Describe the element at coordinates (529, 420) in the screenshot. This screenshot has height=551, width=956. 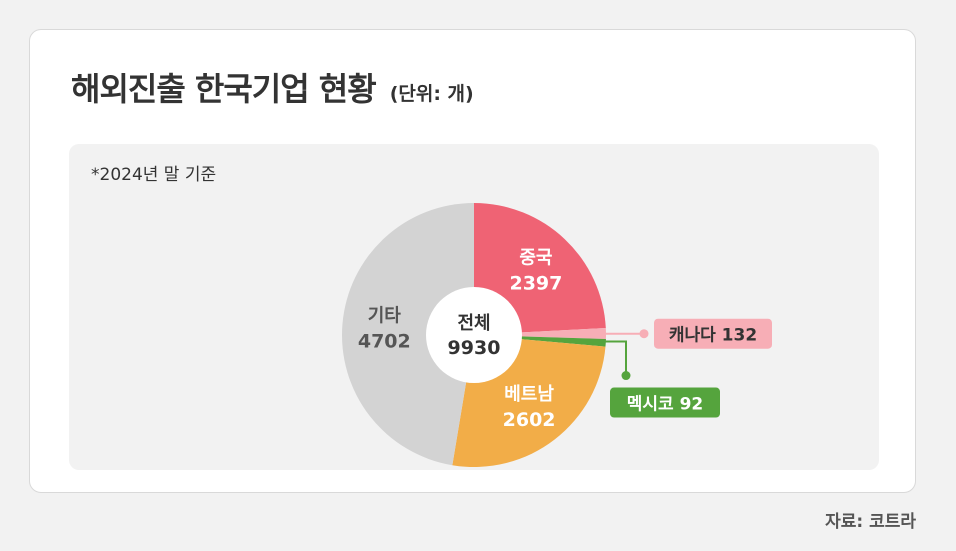
I see `slice-value-vietnam: 2602` at that location.